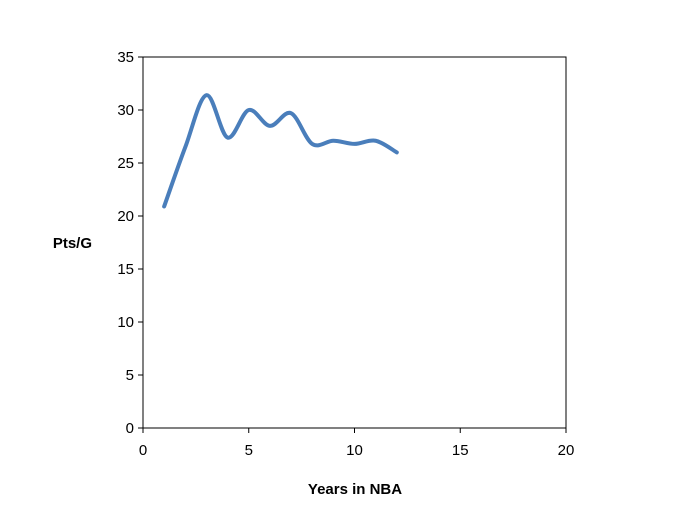 The height and width of the screenshot is (510, 680). Describe the element at coordinates (125, 110) in the screenshot. I see `y-tick-label: 30` at that location.